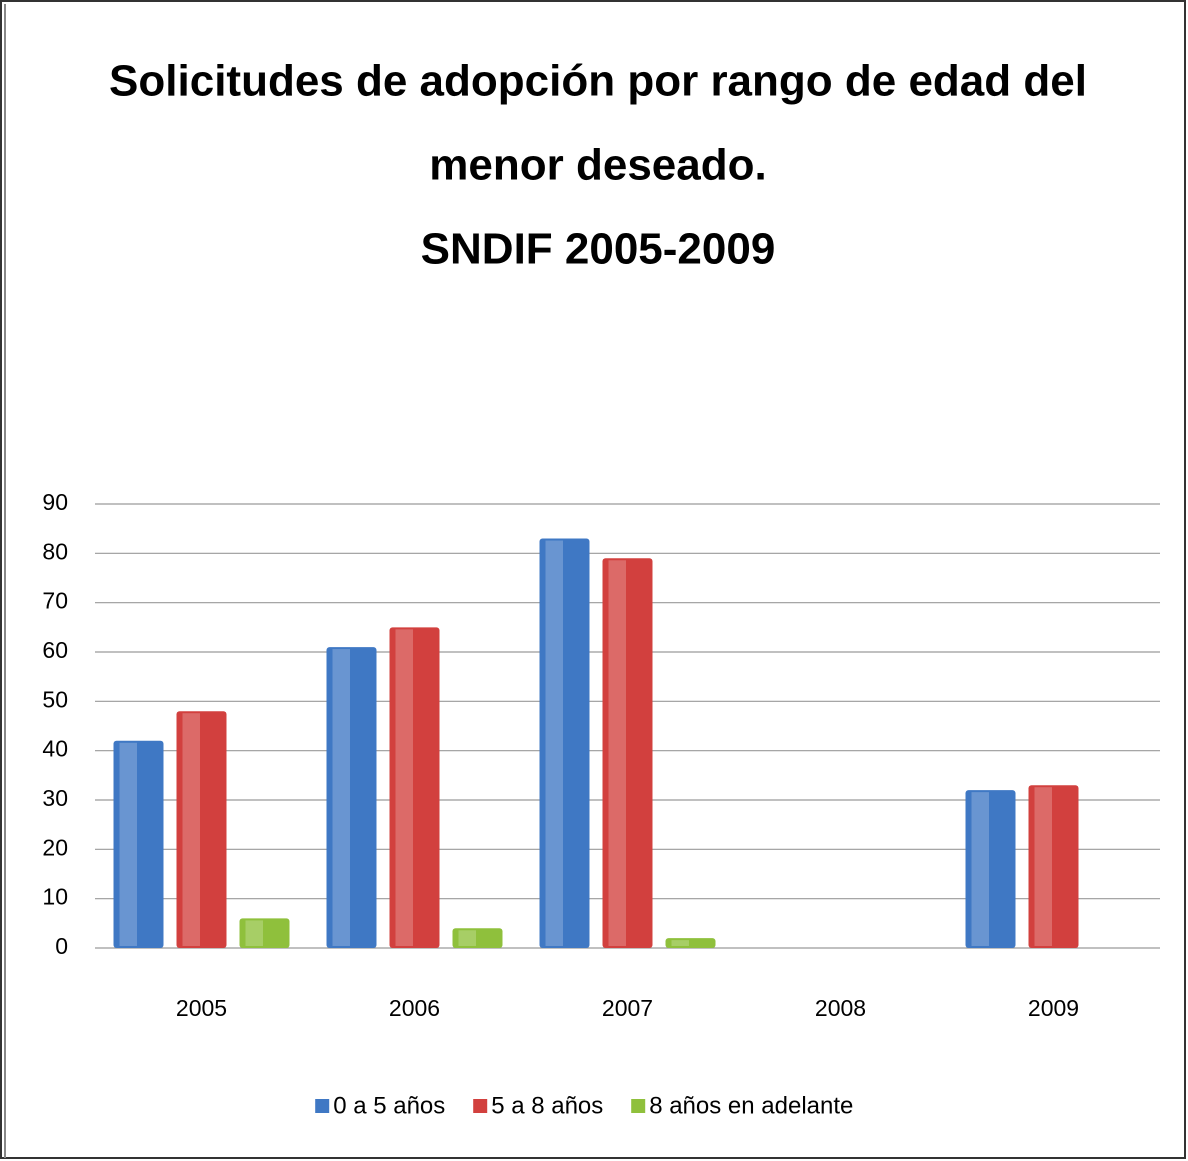 This screenshot has height=1161, width=1188. I want to click on x-tick-label: 2005, so click(201, 1008).